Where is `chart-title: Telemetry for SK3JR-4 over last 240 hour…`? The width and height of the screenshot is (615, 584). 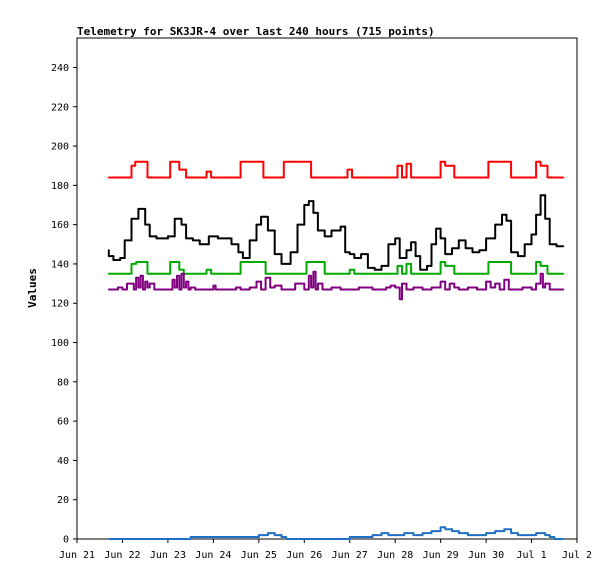 chart-title: Telemetry for SK3JR-4 over last 240 hour… is located at coordinates (256, 31).